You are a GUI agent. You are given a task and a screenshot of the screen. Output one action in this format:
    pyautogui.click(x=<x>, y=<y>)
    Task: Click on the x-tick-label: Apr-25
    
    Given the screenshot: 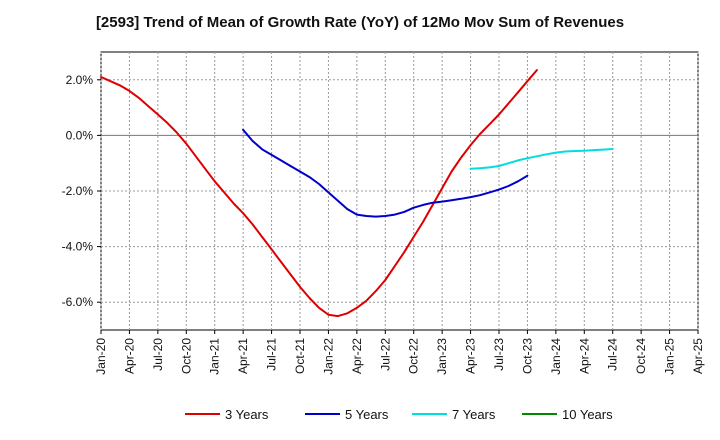 What is the action you would take?
    pyautogui.click(x=698, y=356)
    